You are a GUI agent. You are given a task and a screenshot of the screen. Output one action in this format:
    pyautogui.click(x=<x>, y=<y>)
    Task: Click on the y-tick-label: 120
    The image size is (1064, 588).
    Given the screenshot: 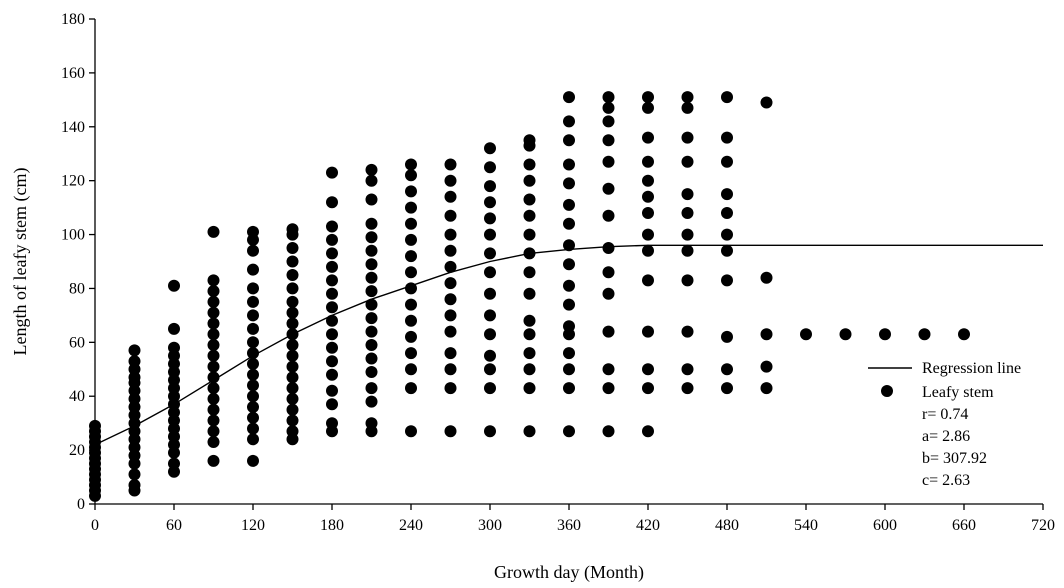 What is the action you would take?
    pyautogui.click(x=73, y=181)
    